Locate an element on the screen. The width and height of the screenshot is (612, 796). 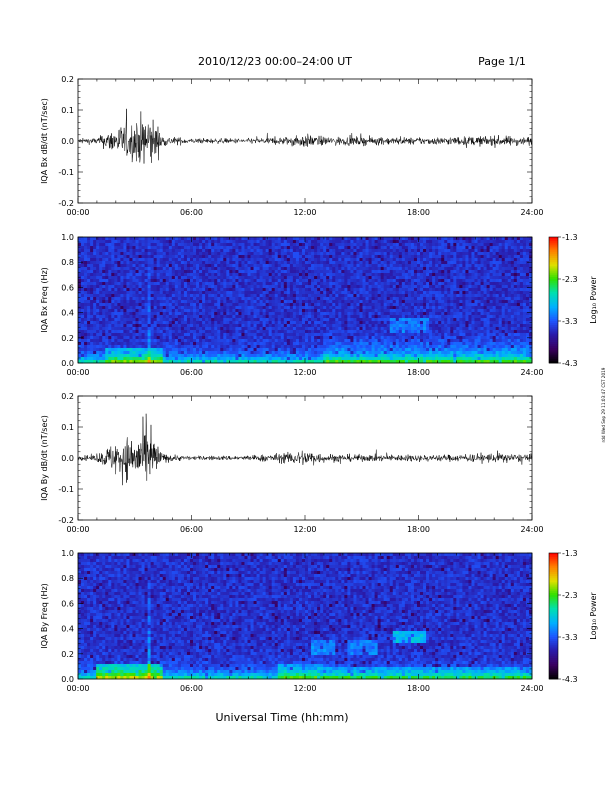
bx-dbdt-ytick-label: 0.2 is located at coordinates (67, 79).